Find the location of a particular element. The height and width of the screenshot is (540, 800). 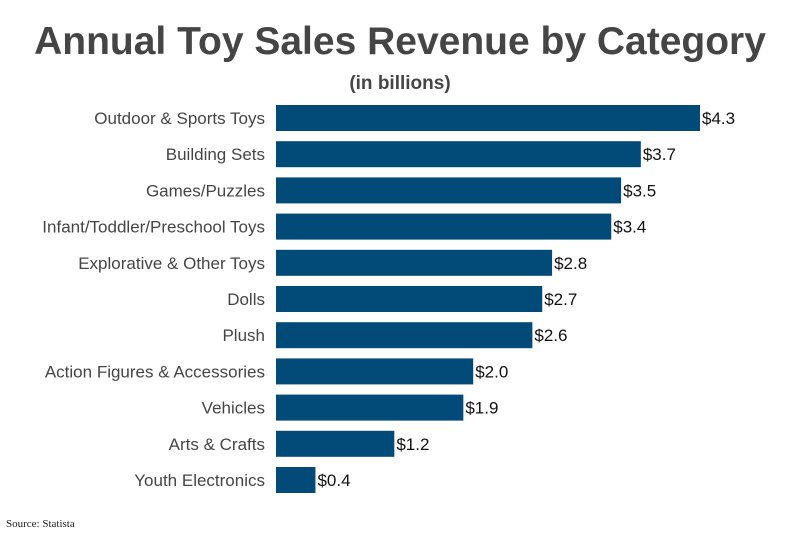

source-note: Source: Statista is located at coordinates (40, 524).